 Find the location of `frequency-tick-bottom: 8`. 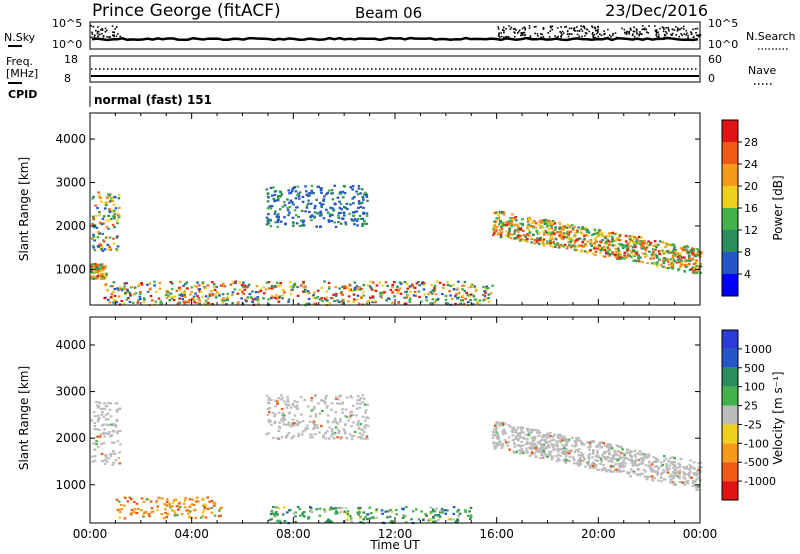

frequency-tick-bottom: 8 is located at coordinates (67, 78).